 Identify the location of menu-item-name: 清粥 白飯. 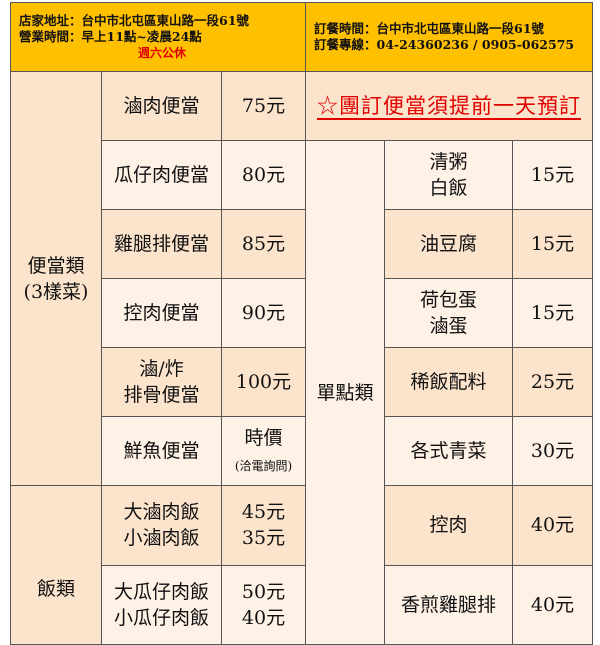
(448, 175).